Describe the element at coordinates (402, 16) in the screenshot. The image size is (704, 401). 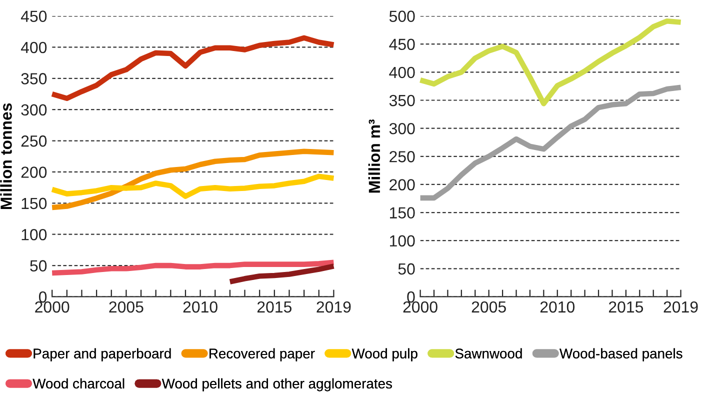
I see `y-tick-label: 500` at that location.